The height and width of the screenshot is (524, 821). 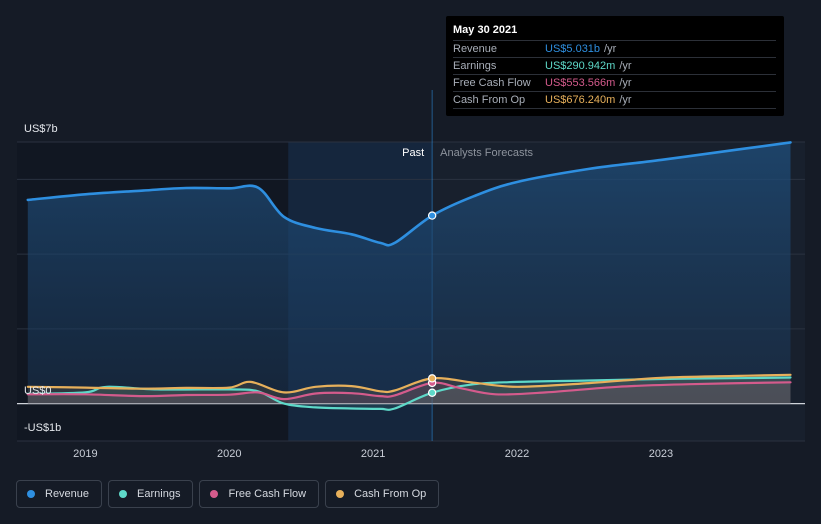 I want to click on x-tick-label: 2023, so click(x=661, y=454).